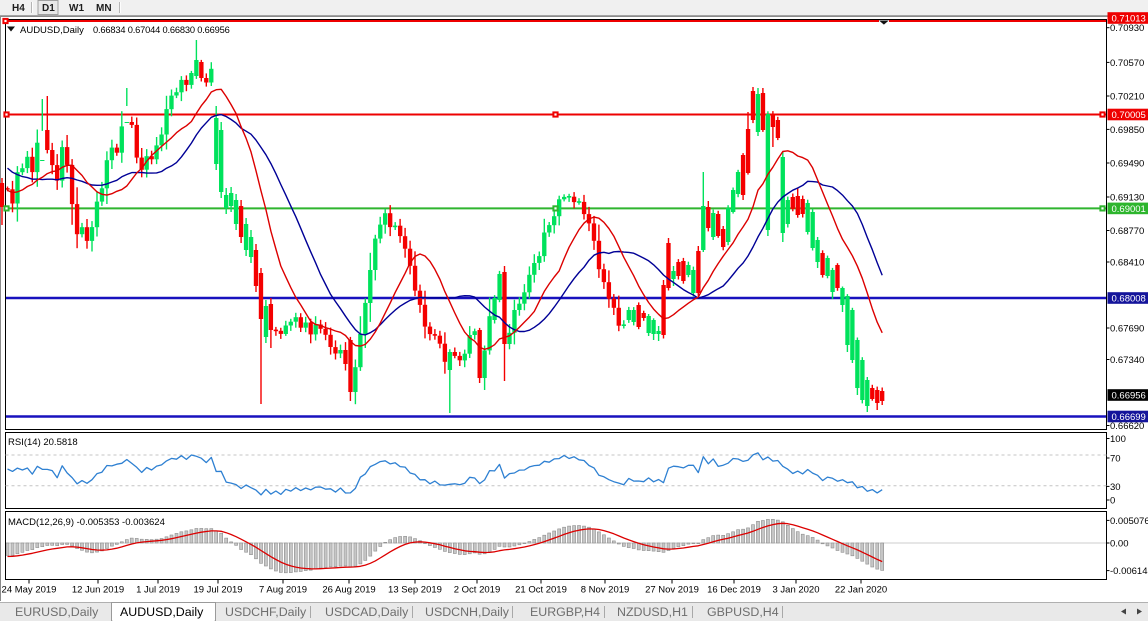  I want to click on svg-text: 0.68008, so click(1129, 298).